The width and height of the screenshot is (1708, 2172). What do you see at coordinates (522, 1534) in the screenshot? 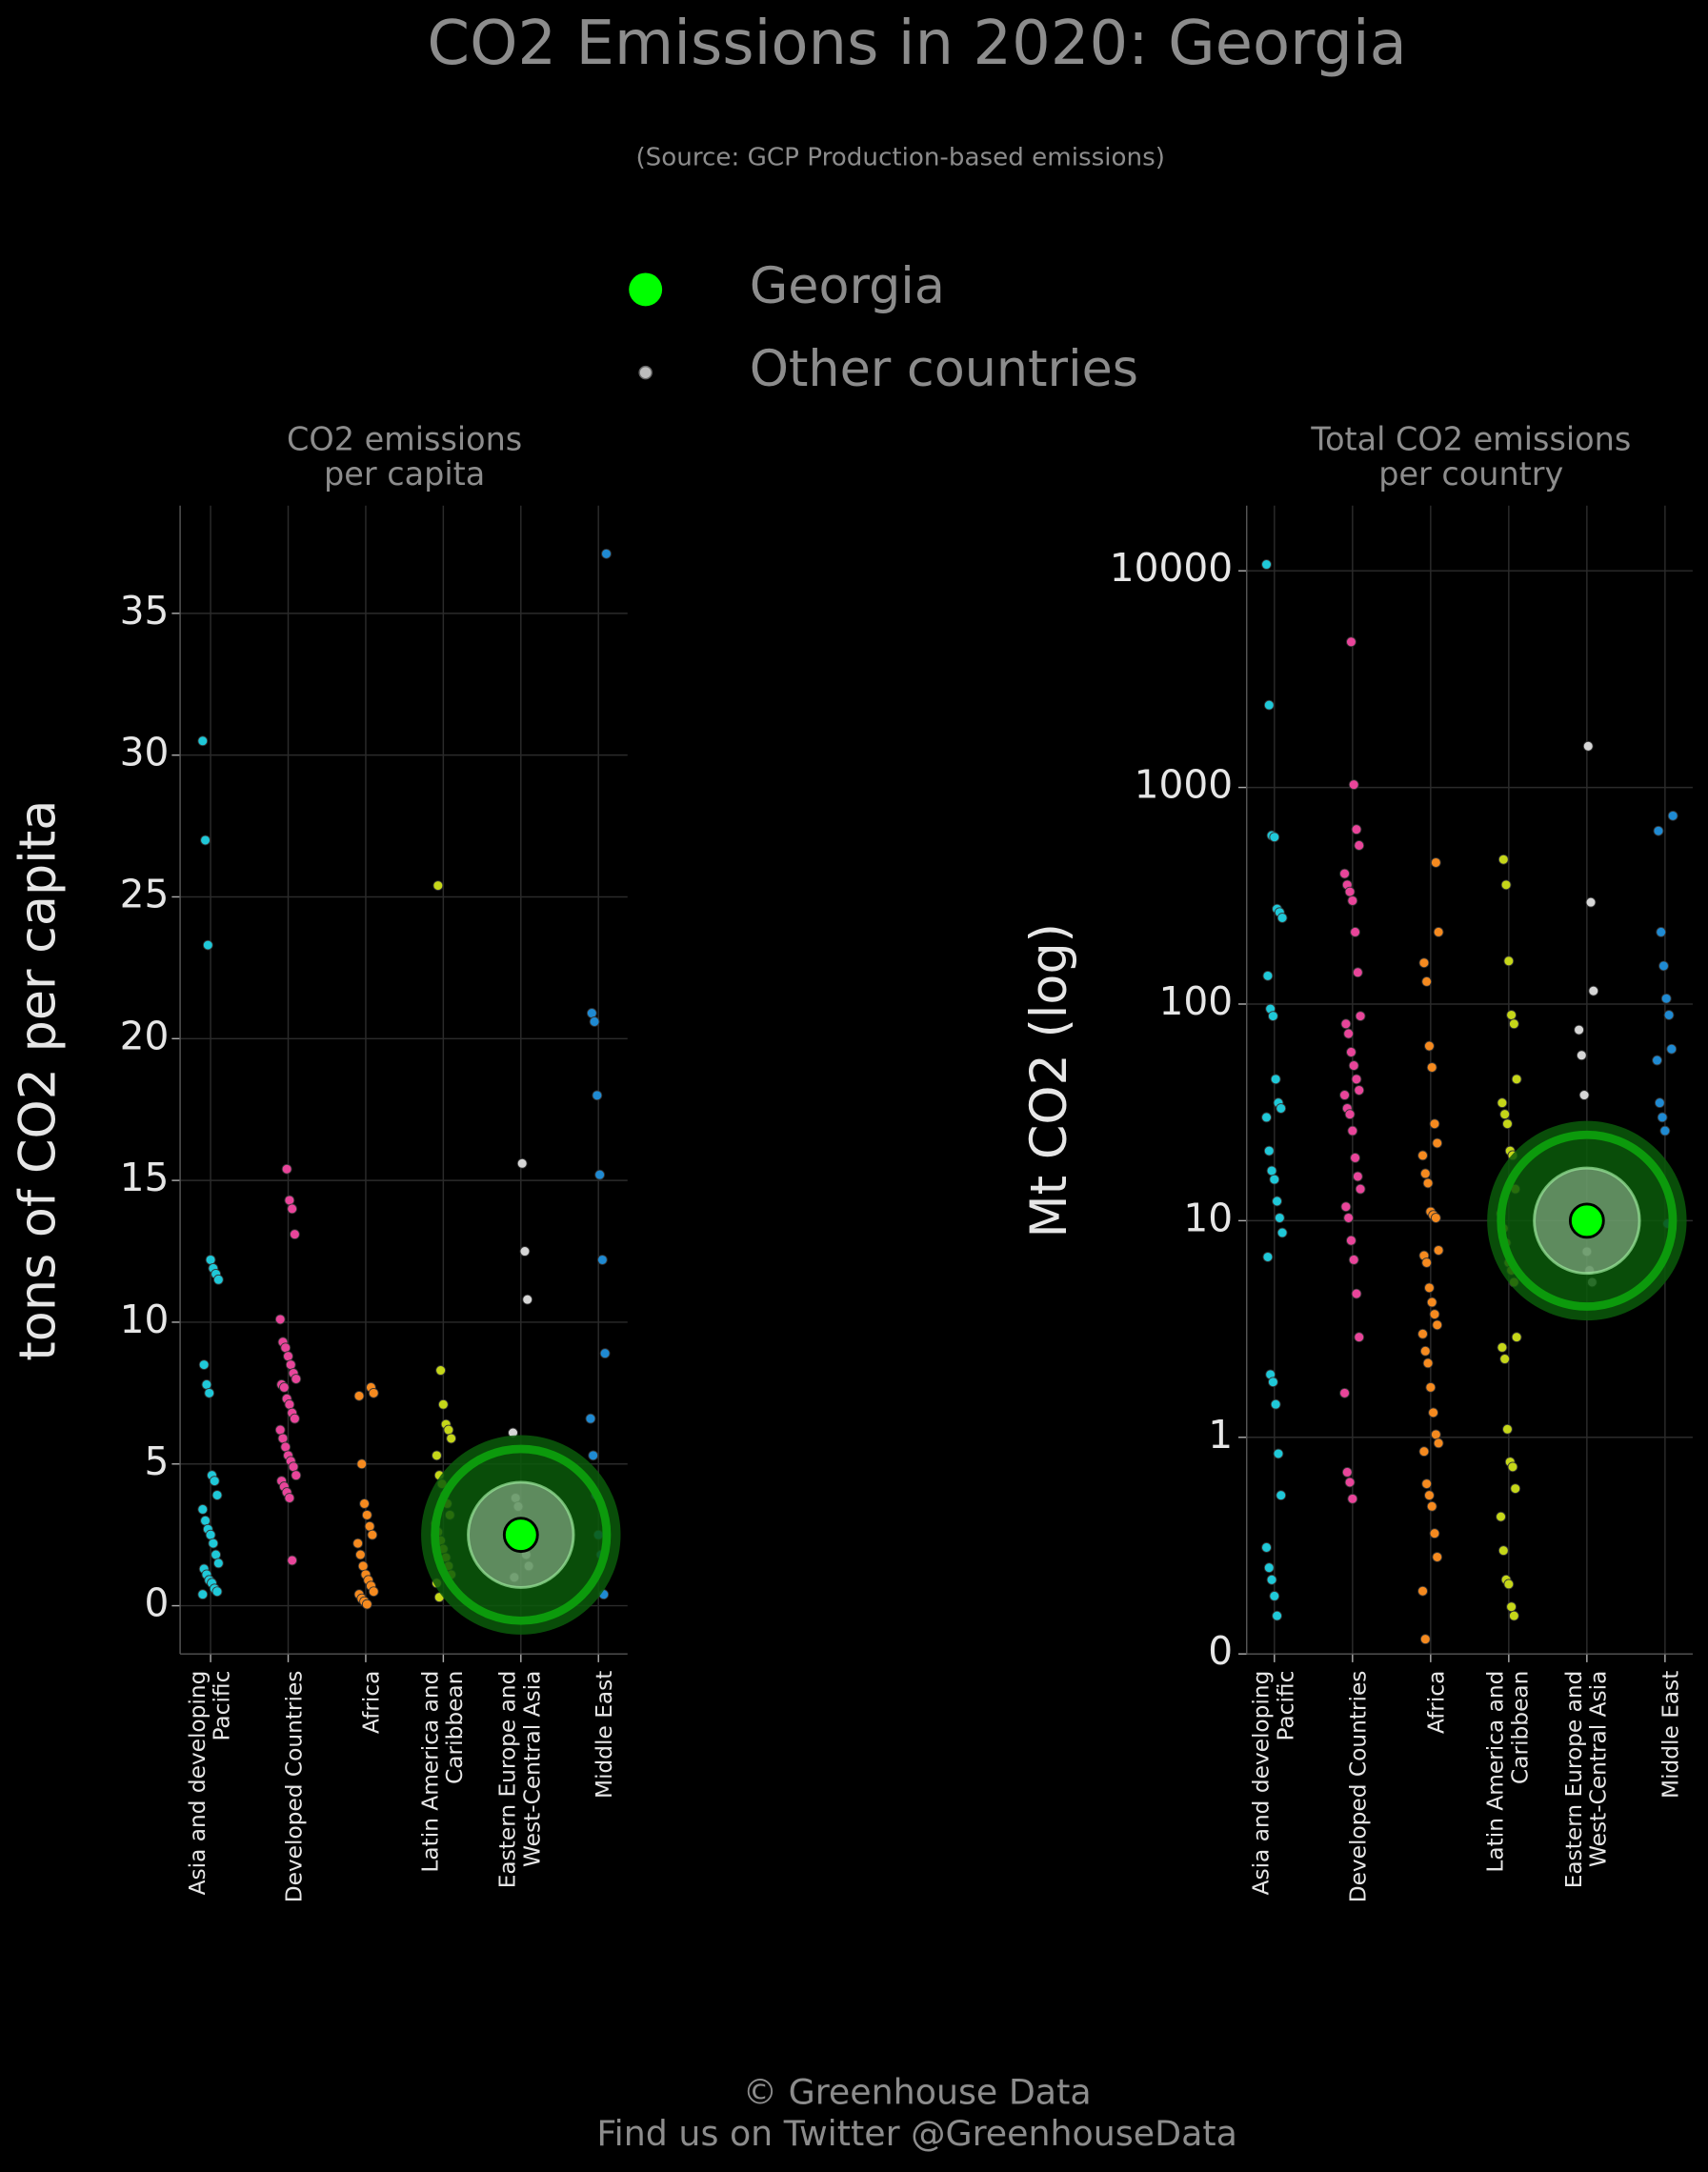
I see `highlight-ring` at bounding box center [522, 1534].